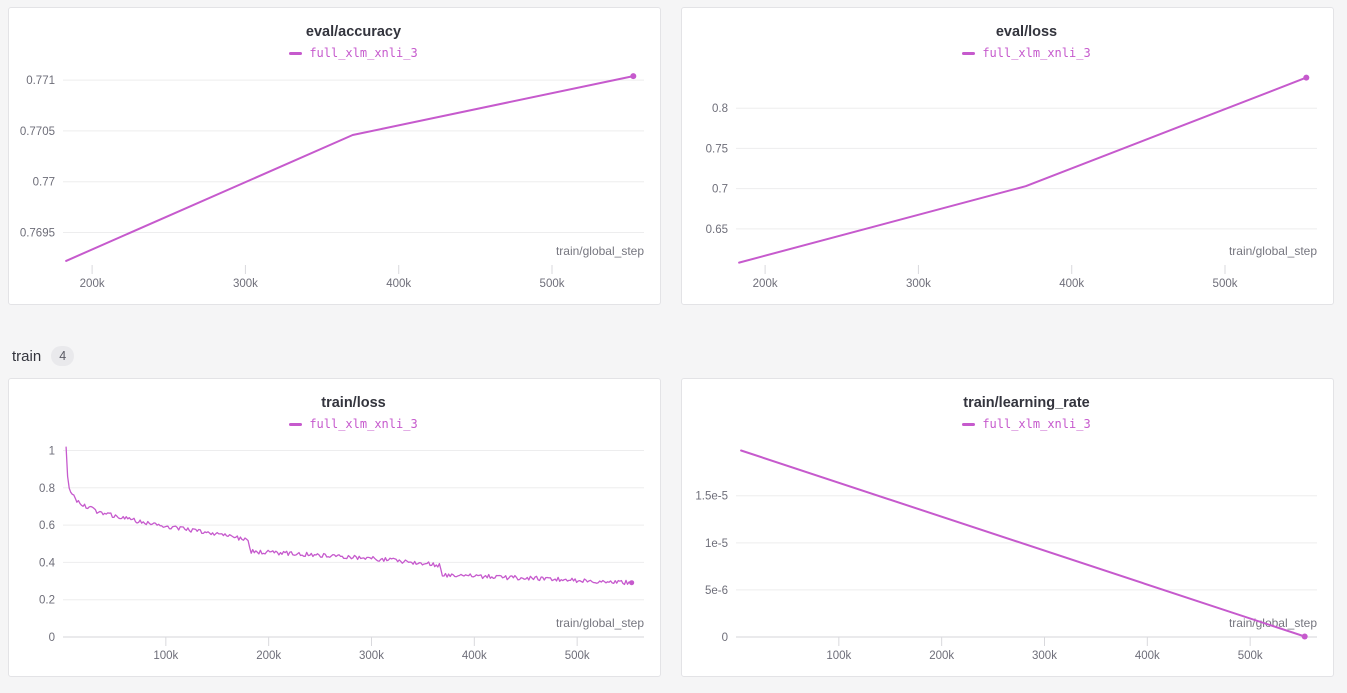 The width and height of the screenshot is (1347, 693). Describe the element at coordinates (40, 81) in the screenshot. I see `svg-text: 0.771` at that location.